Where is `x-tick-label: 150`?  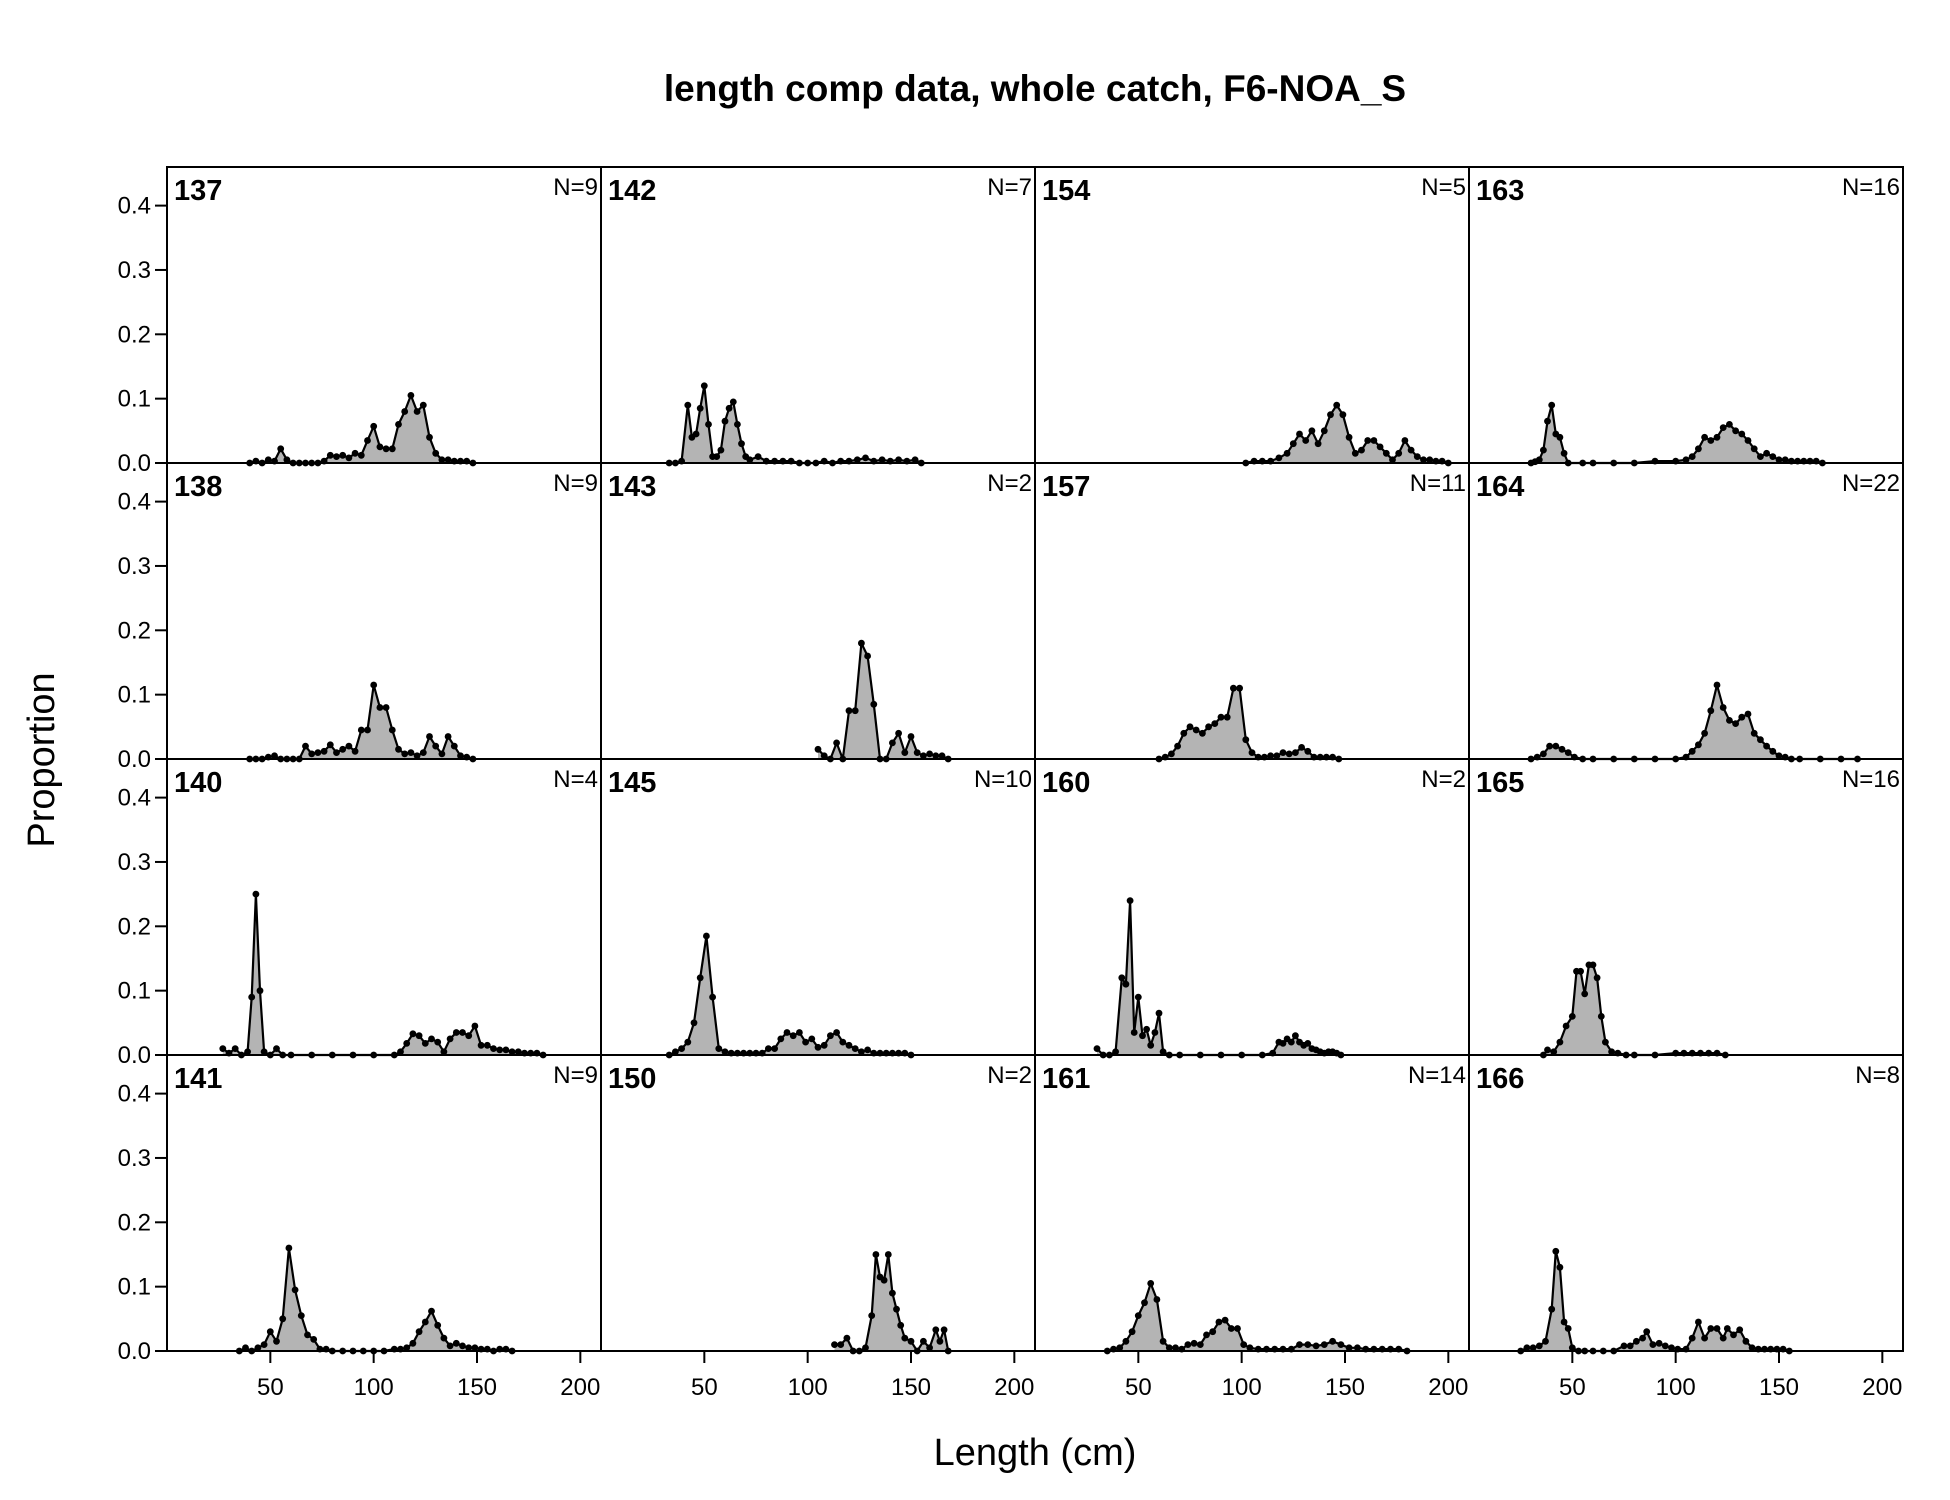 x-tick-label: 150 is located at coordinates (477, 1387).